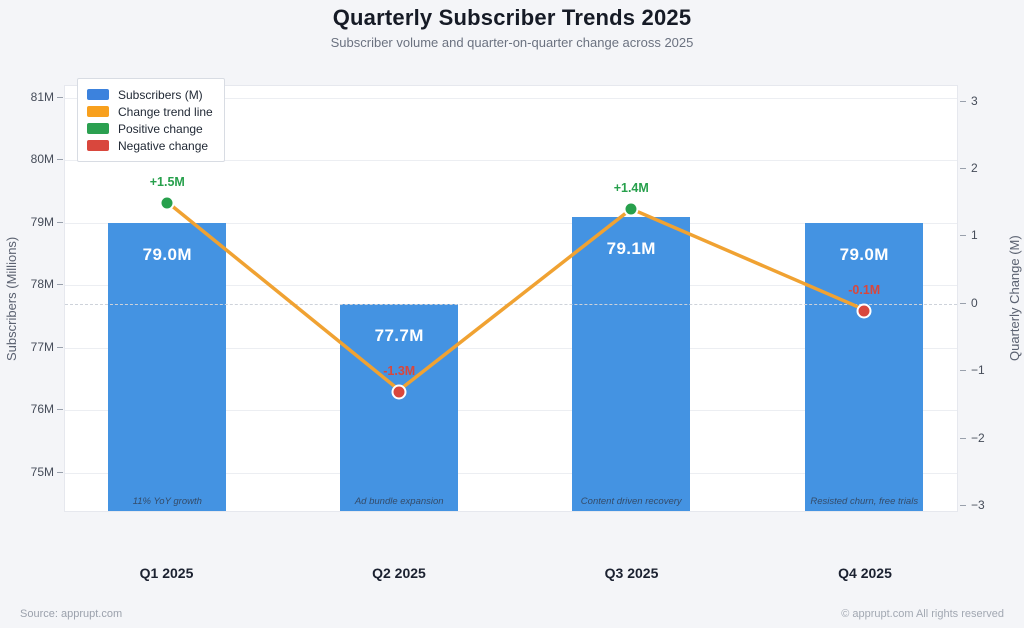 This screenshot has width=1024, height=628. I want to click on legend-item-negative-change: Negative change, so click(150, 145).